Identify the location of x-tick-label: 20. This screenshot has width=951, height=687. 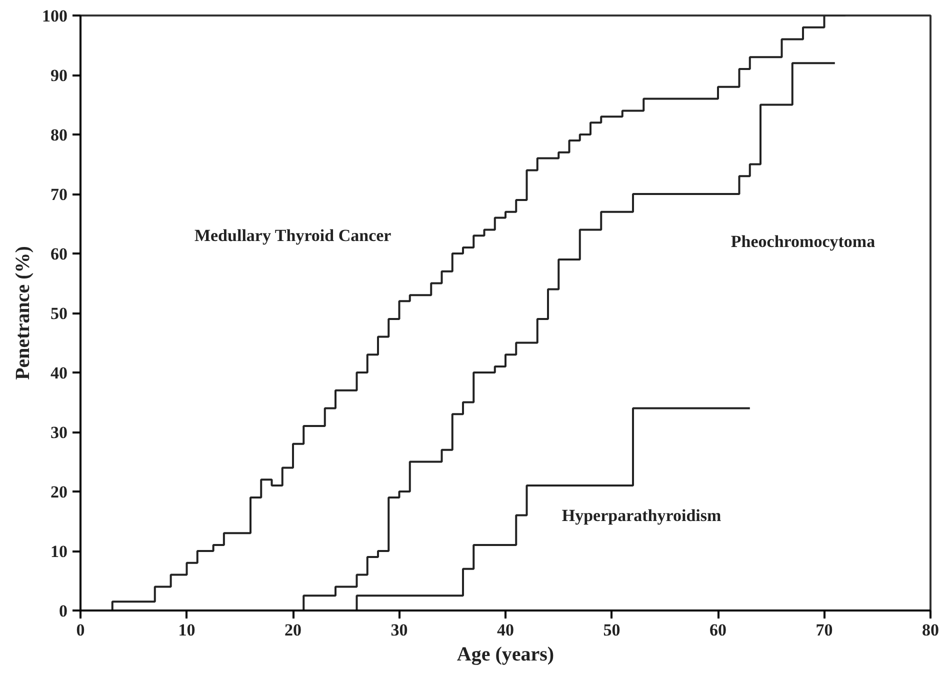
(293, 630).